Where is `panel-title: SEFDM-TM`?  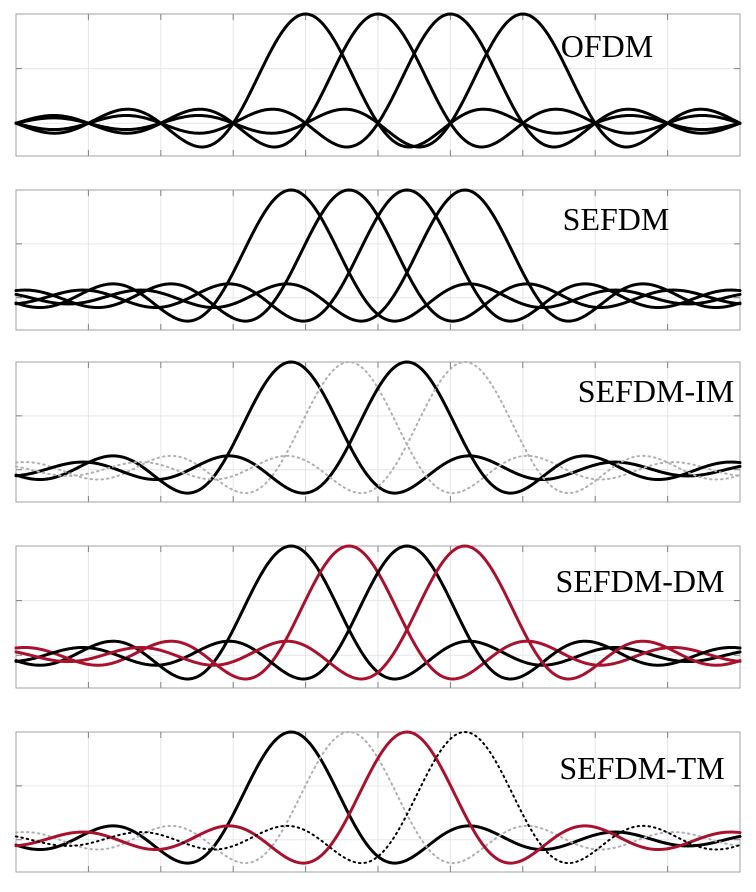
panel-title: SEFDM-TM is located at coordinates (641, 768).